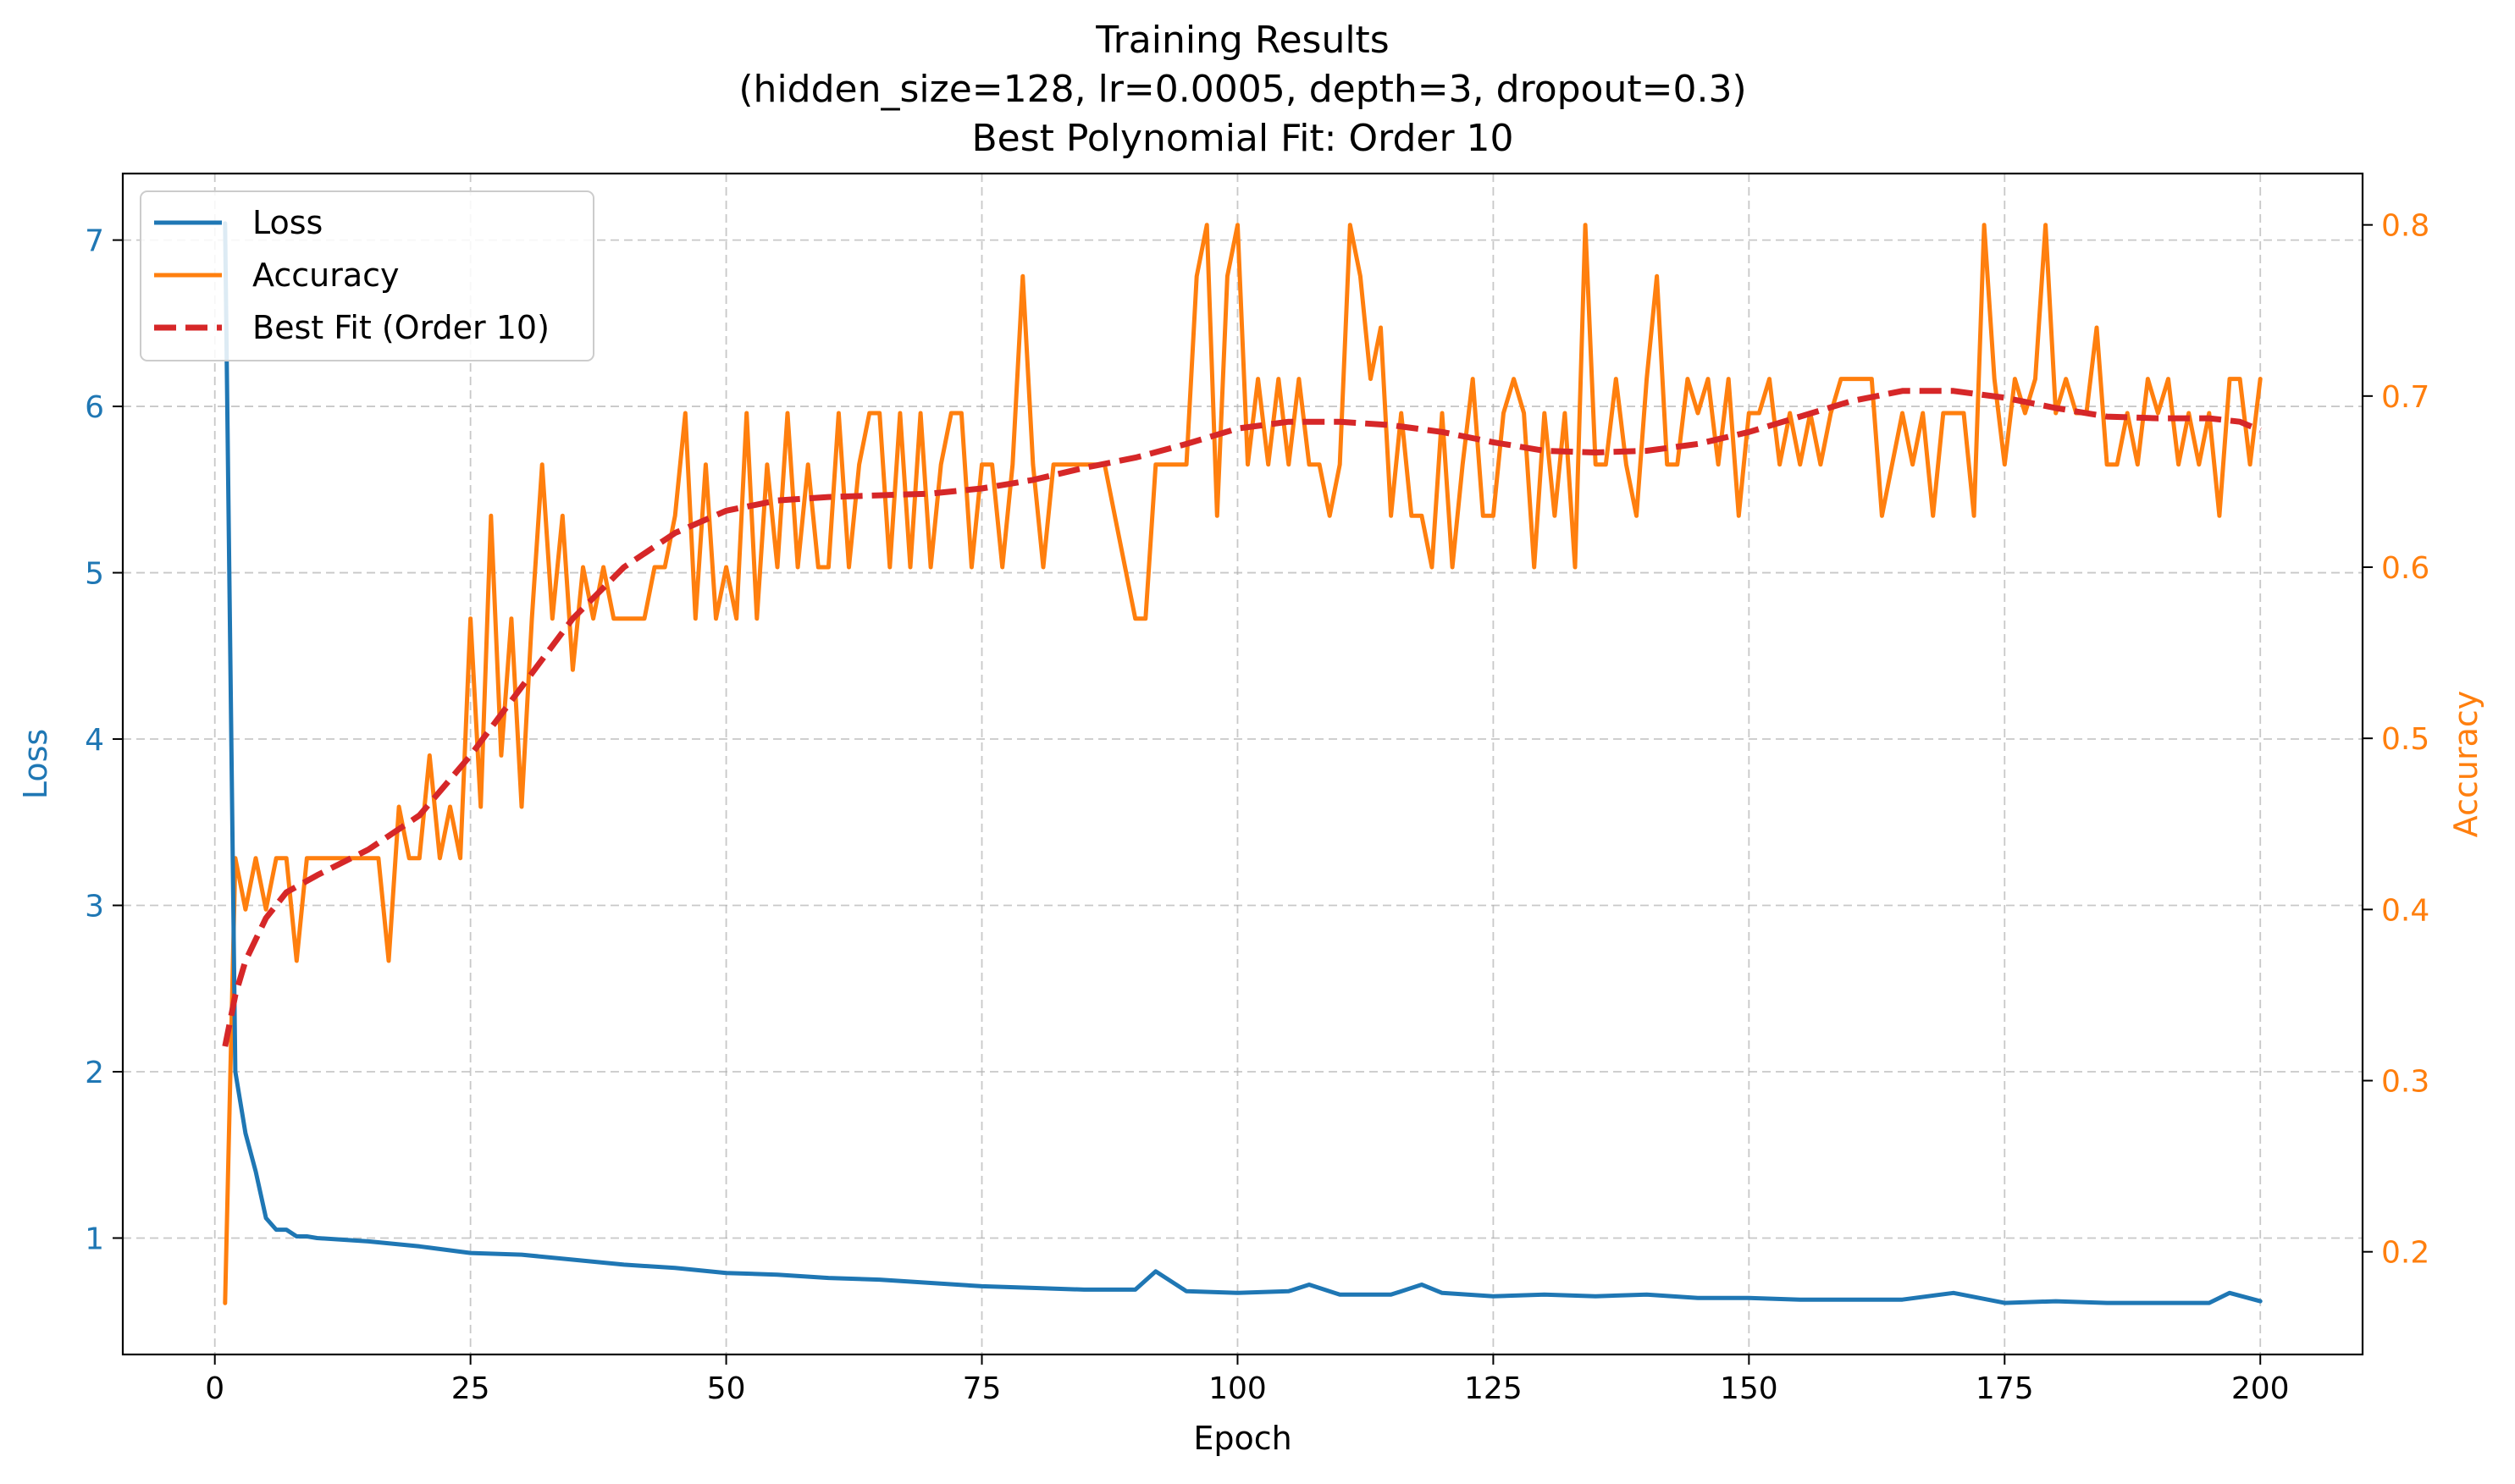  I want to click on y-left-tick-label-1: 2, so click(94, 1073).